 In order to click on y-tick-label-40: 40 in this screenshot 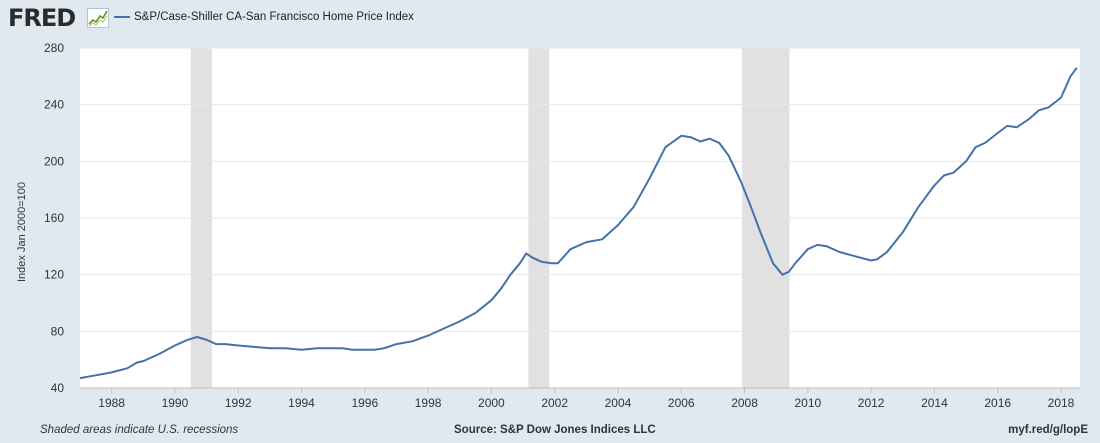, I will do `click(58, 388)`.